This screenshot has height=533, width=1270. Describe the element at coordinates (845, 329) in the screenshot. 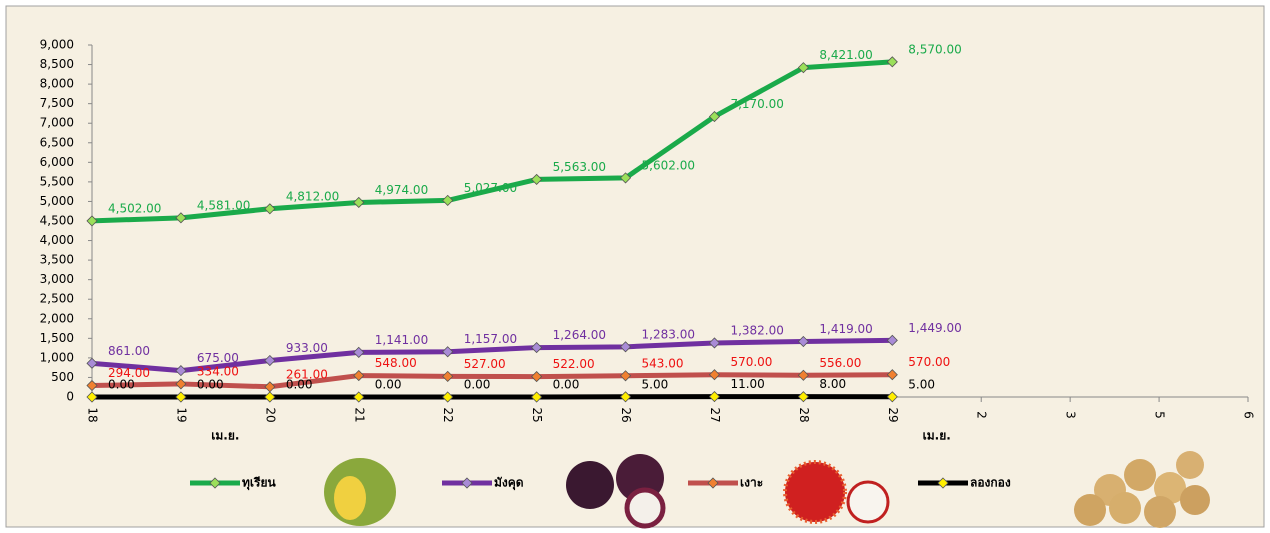

I see `data-label: 1,419.00` at that location.